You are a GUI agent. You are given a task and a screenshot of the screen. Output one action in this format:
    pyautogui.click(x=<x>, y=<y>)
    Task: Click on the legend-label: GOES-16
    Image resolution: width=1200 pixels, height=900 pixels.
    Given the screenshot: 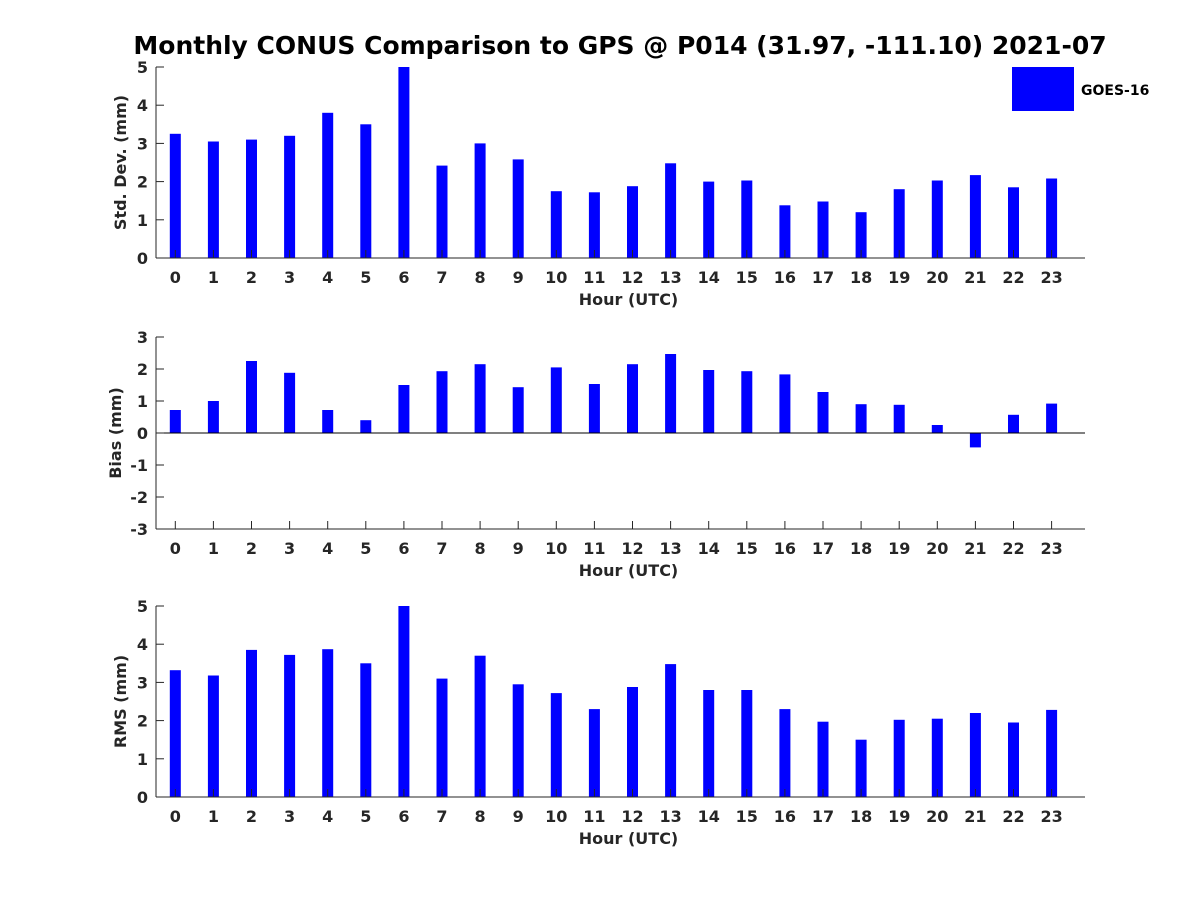 What is the action you would take?
    pyautogui.click(x=1115, y=91)
    